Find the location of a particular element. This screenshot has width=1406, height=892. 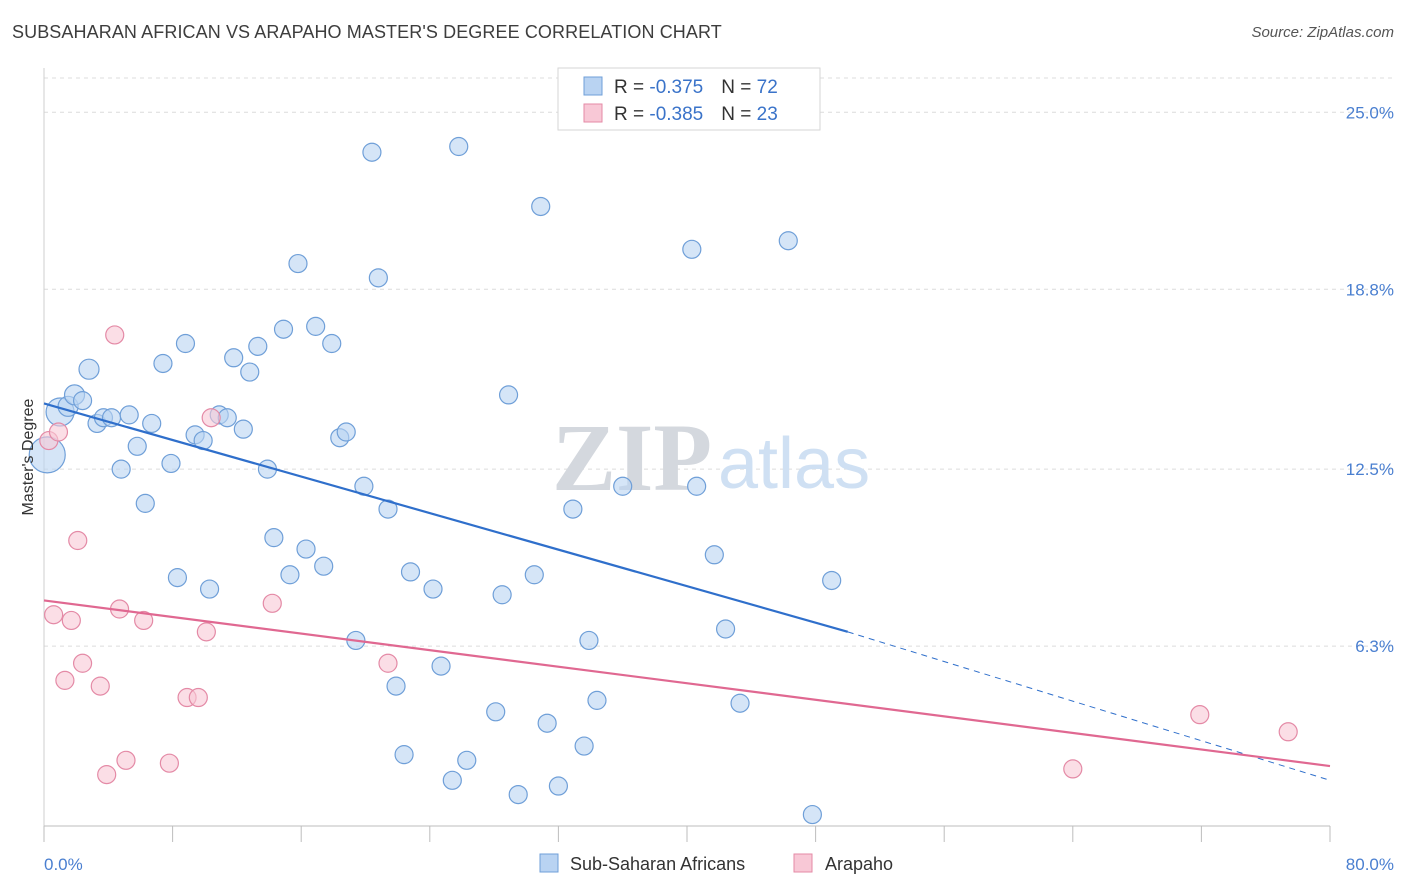

y-tick-labels: 6.3% 12.5% 18.8% 25.0% is located at coordinates (1370, 379).